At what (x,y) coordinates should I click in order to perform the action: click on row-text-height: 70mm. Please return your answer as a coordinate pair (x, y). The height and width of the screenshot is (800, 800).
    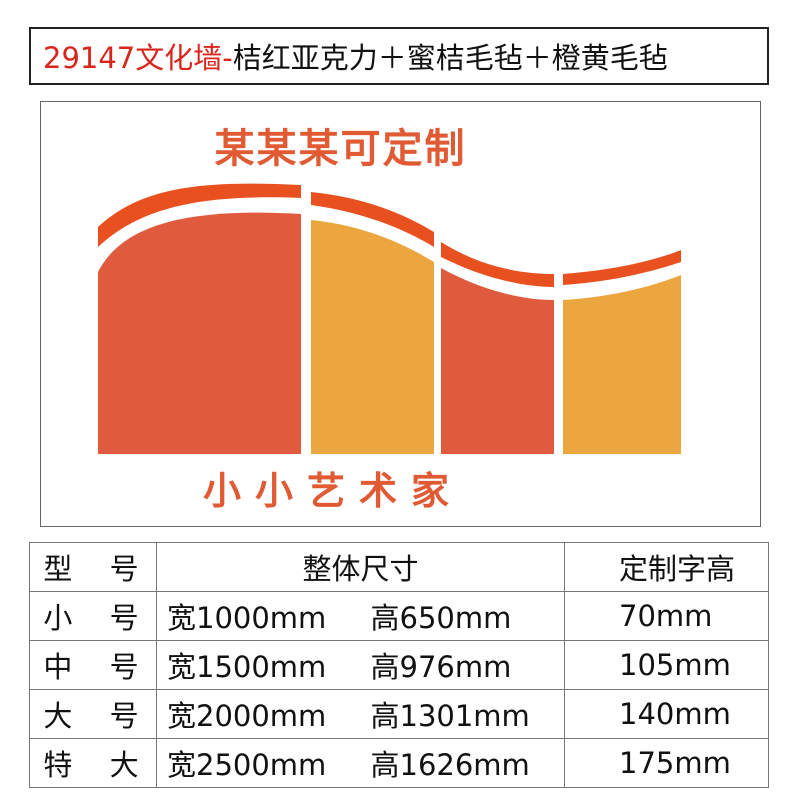
    Looking at the image, I should click on (666, 616).